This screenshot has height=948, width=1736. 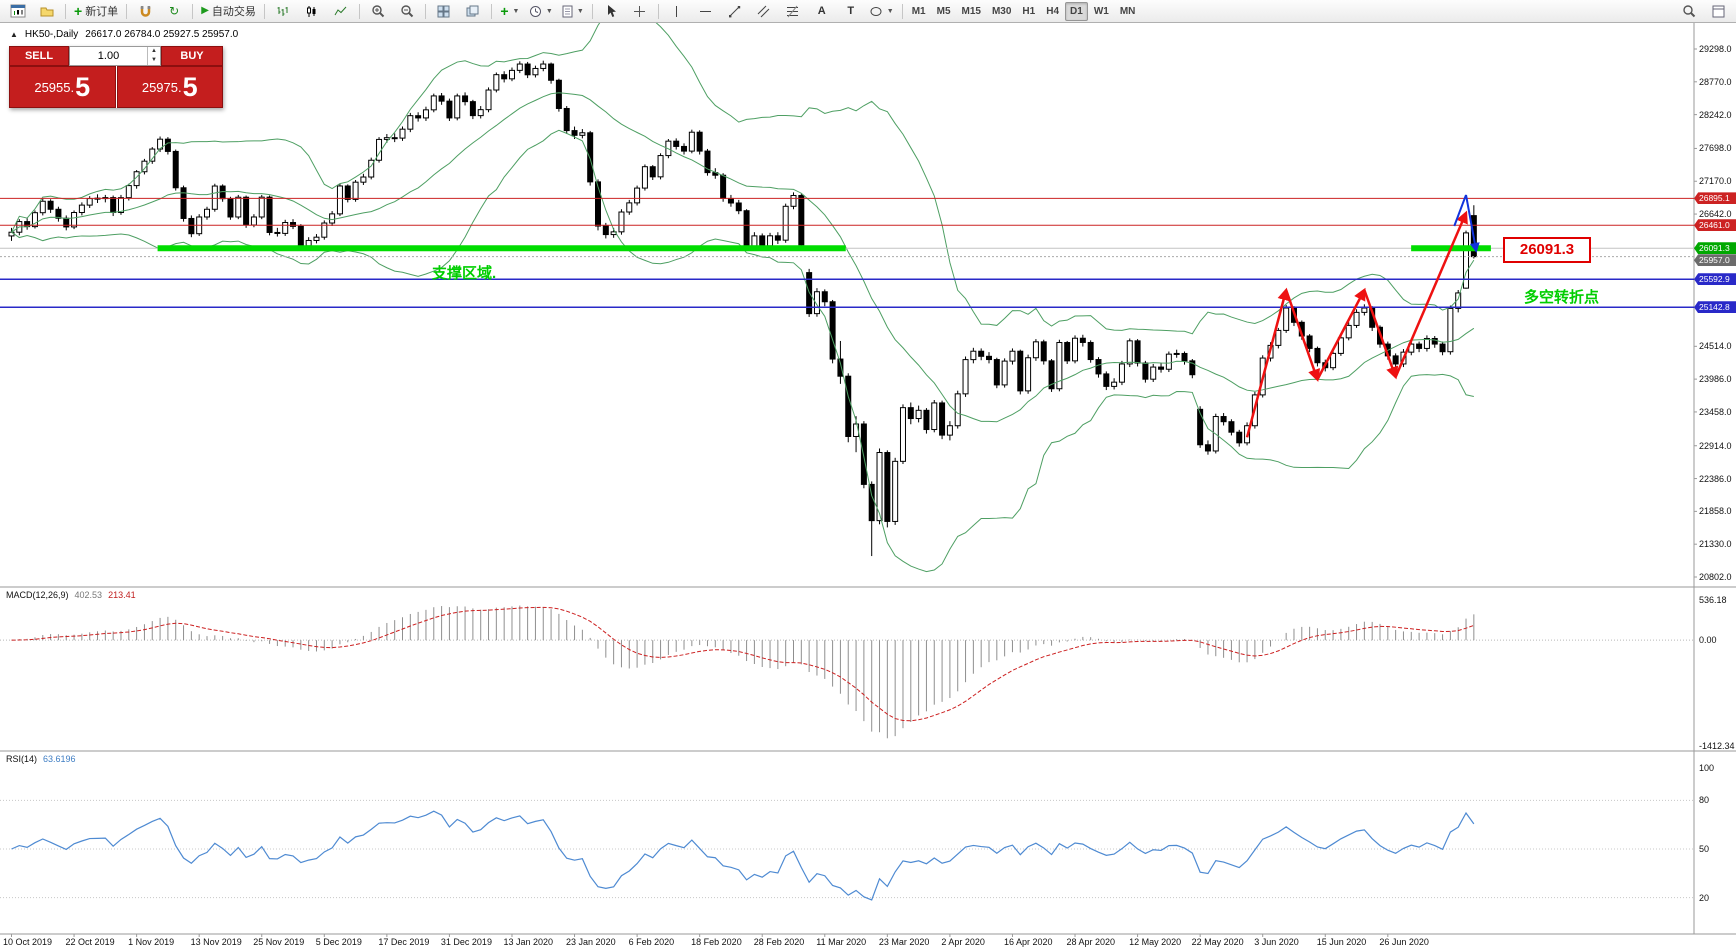 What do you see at coordinates (378, 11) in the screenshot?
I see `zoom-in-icon` at bounding box center [378, 11].